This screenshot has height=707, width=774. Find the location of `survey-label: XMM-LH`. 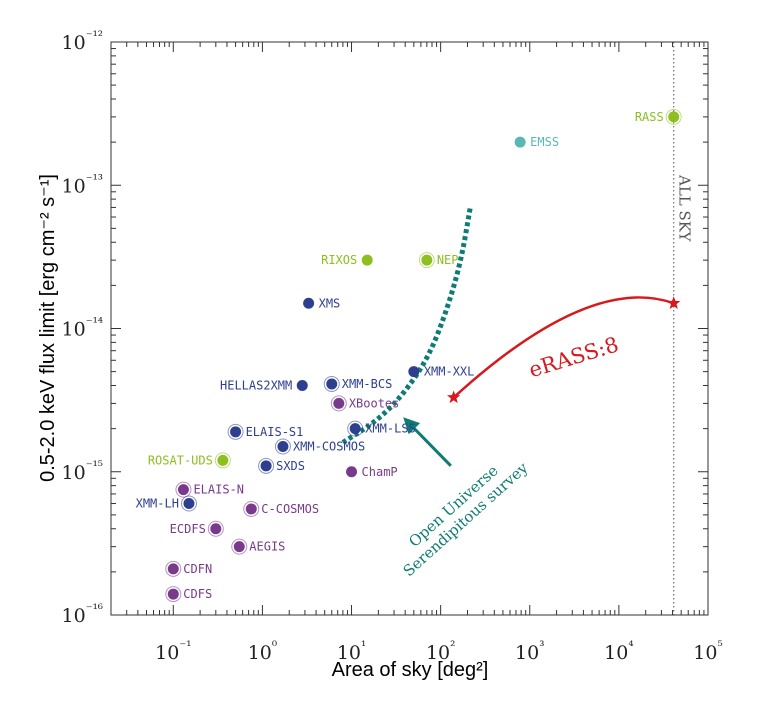

survey-label: XMM-LH is located at coordinates (157, 504).